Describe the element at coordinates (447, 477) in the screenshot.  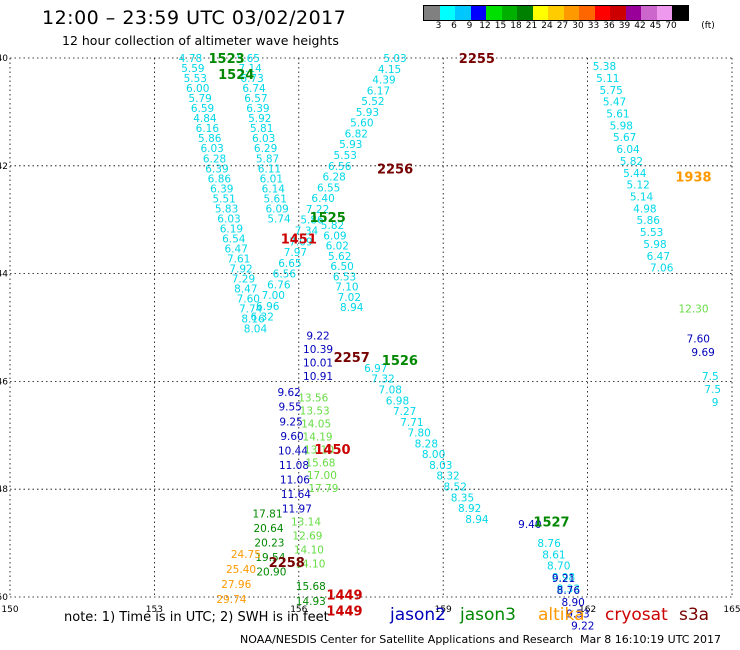
I see `swh-value: 8.32` at that location.